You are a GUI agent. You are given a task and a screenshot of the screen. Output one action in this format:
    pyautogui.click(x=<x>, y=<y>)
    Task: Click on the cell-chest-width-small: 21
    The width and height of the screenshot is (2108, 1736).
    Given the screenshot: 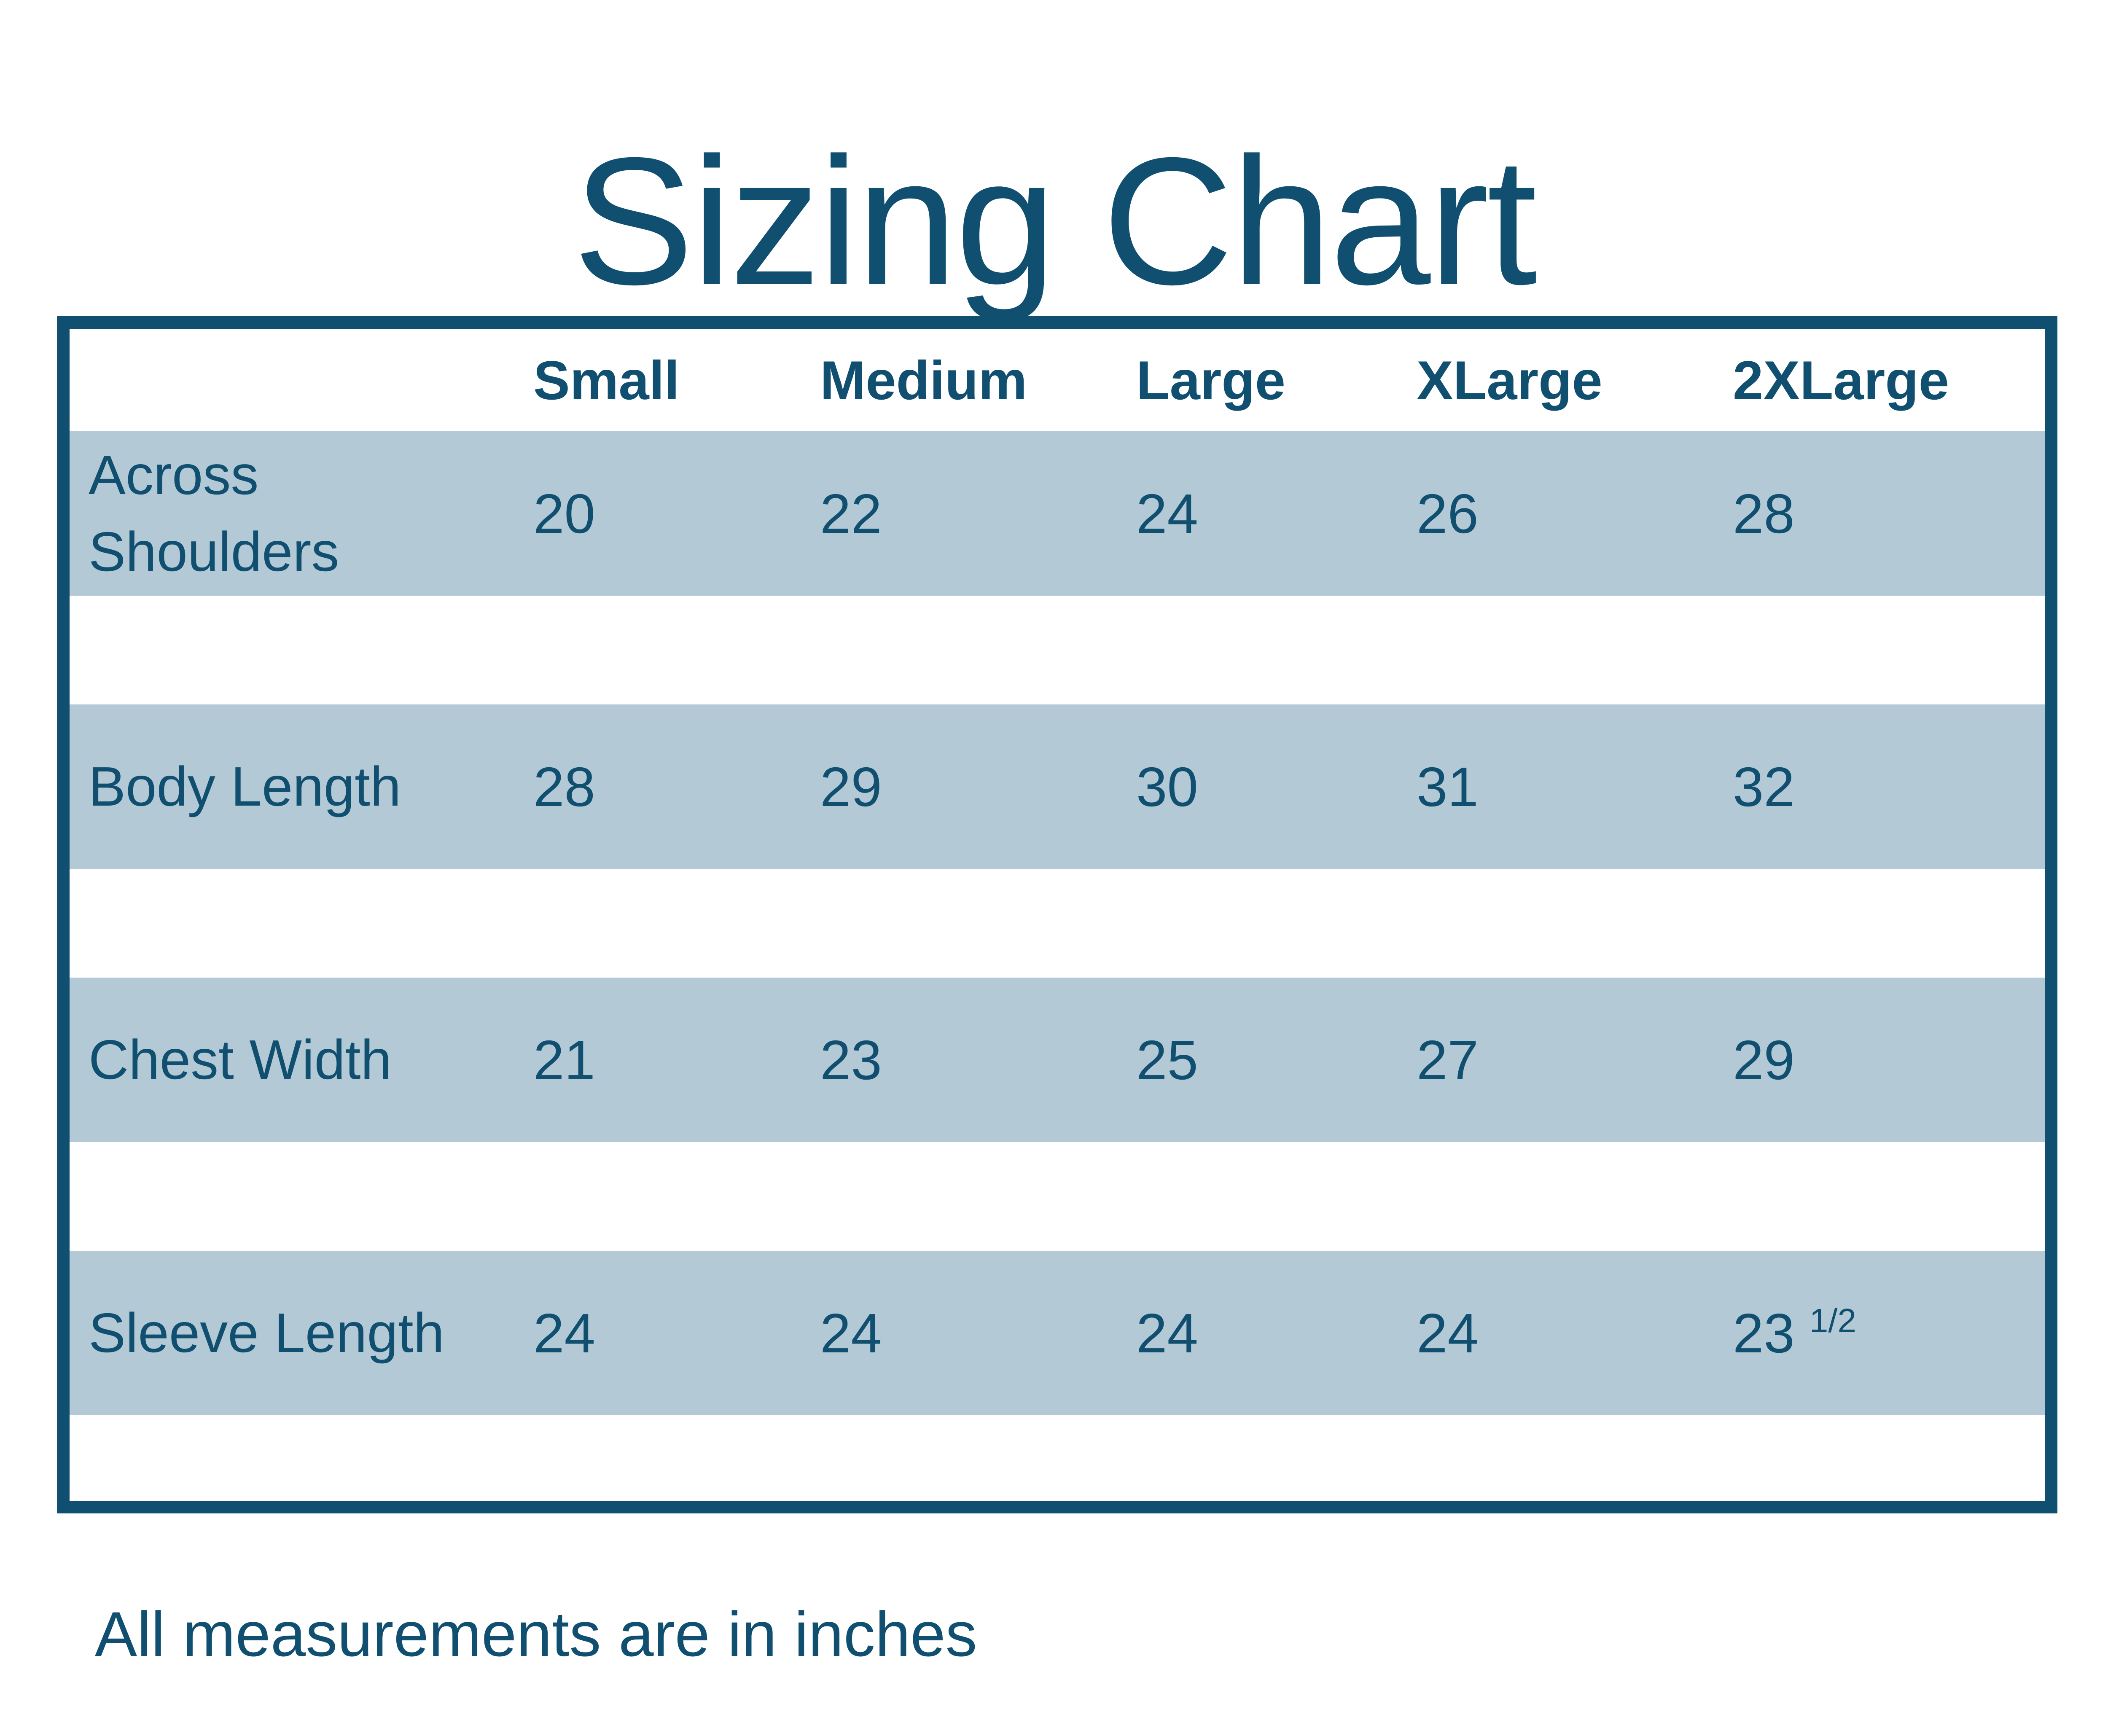 What is the action you would take?
    pyautogui.click(x=564, y=1060)
    